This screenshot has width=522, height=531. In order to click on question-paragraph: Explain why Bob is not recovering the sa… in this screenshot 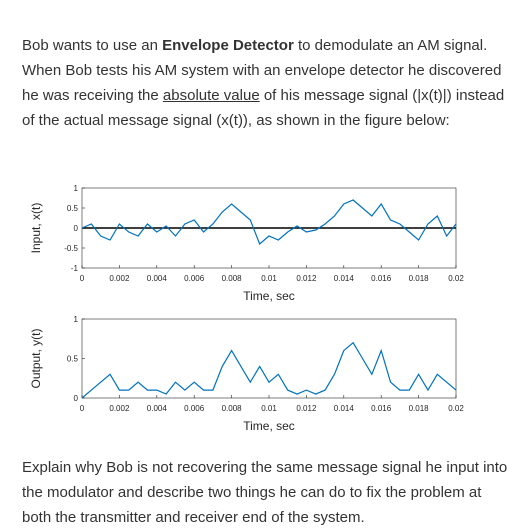, I will do `click(265, 492)`.